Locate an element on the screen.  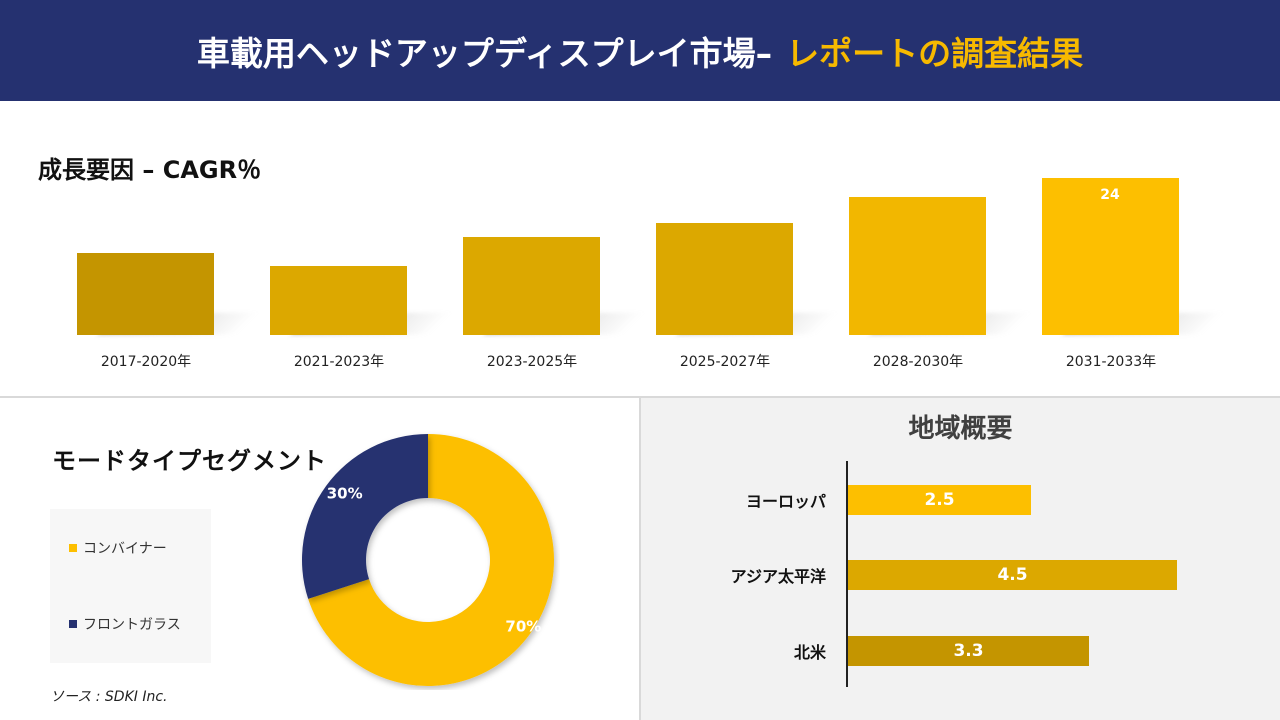
cagr-x-label: 2023-2025年 is located at coordinates (532, 362).